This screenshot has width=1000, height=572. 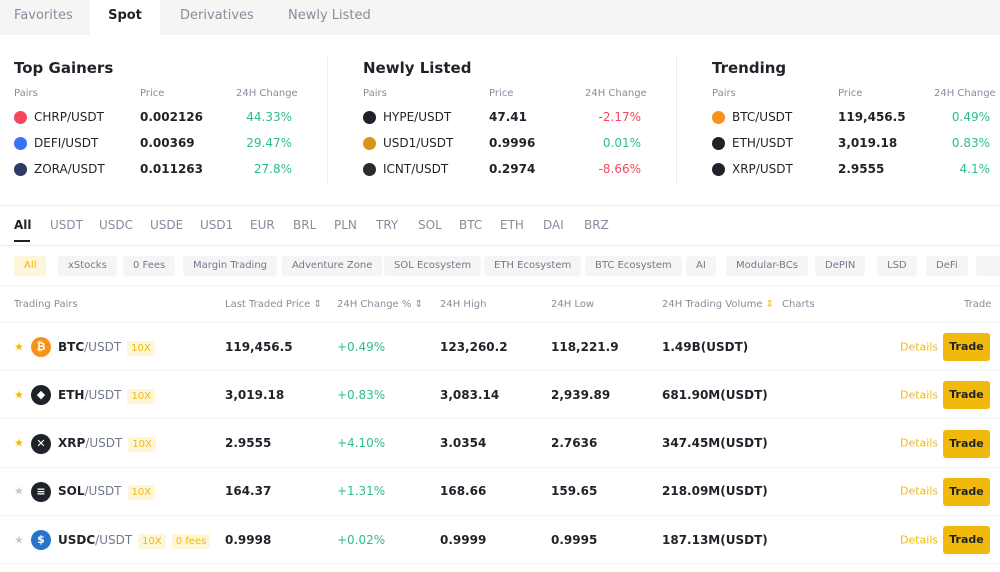 What do you see at coordinates (87, 266) in the screenshot?
I see `filter-chip: xStocks` at bounding box center [87, 266].